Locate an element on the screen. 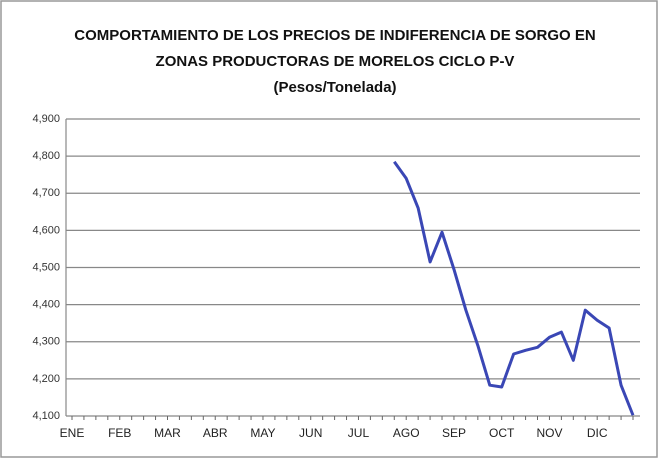 The image size is (658, 458). y-tick-label: 4,800 is located at coordinates (46, 156).